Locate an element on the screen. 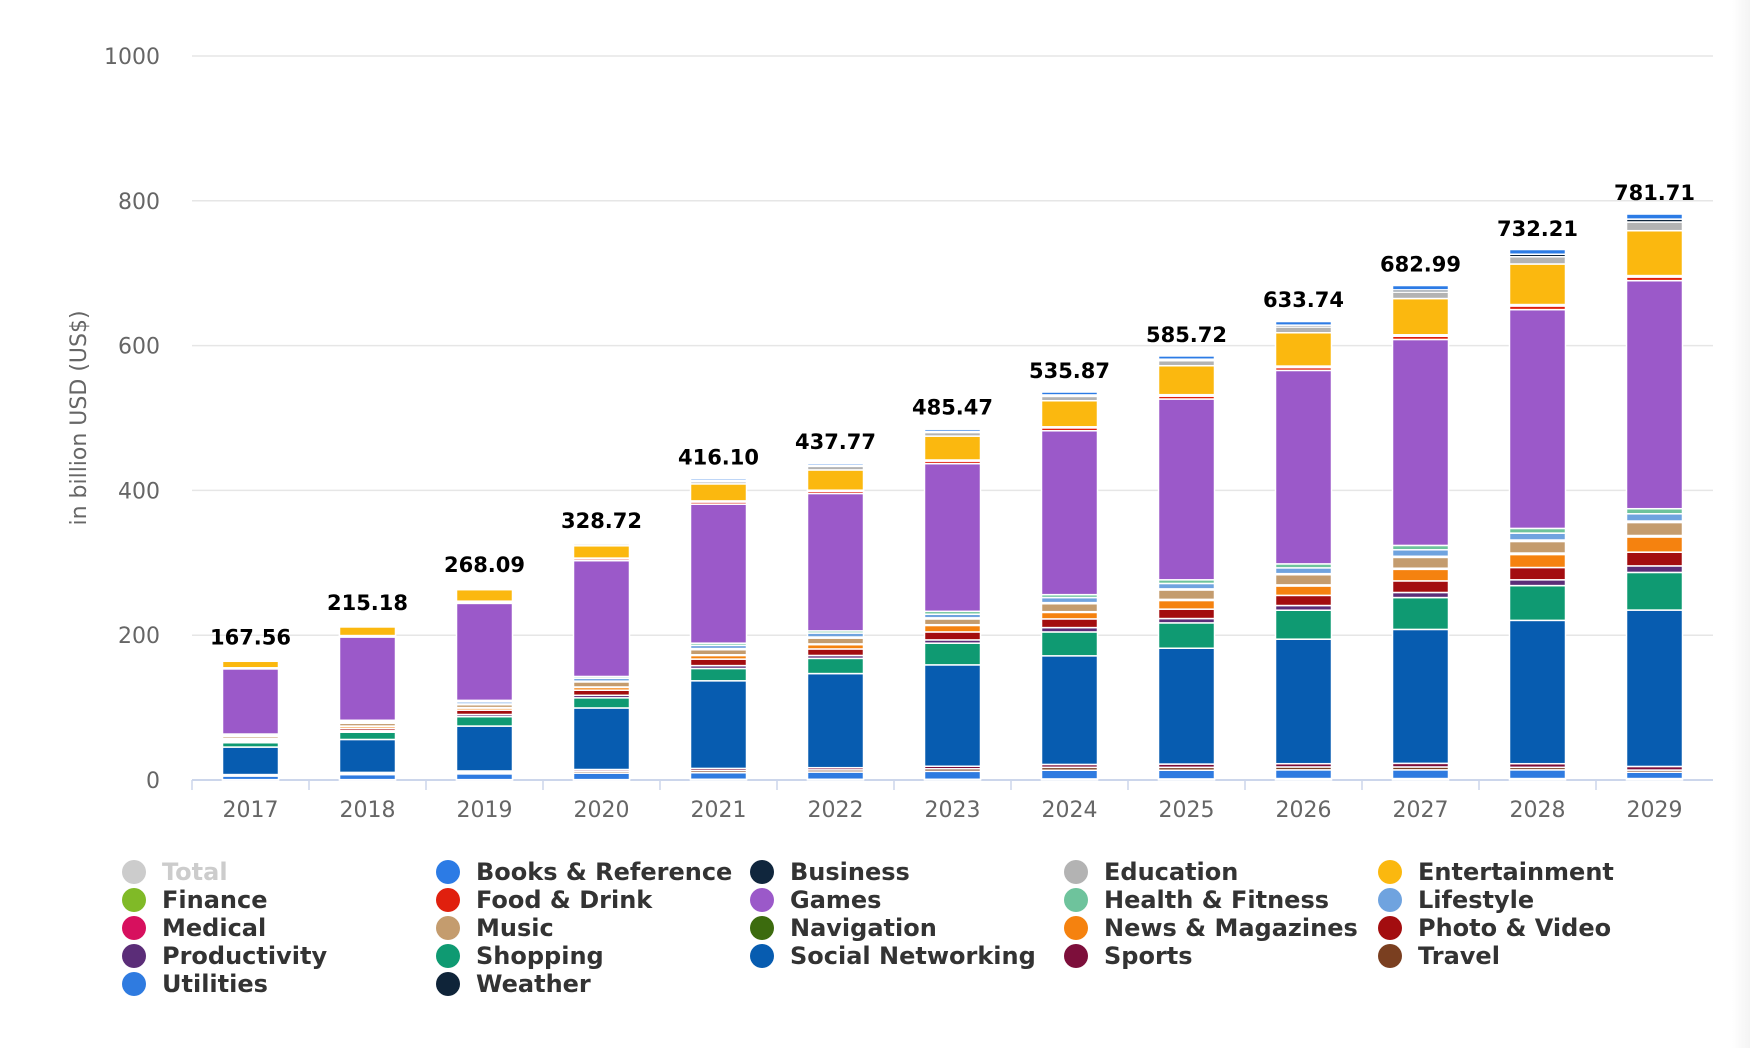 This screenshot has height=1048, width=1750. legend-item-sports: Sports is located at coordinates (1128, 956).